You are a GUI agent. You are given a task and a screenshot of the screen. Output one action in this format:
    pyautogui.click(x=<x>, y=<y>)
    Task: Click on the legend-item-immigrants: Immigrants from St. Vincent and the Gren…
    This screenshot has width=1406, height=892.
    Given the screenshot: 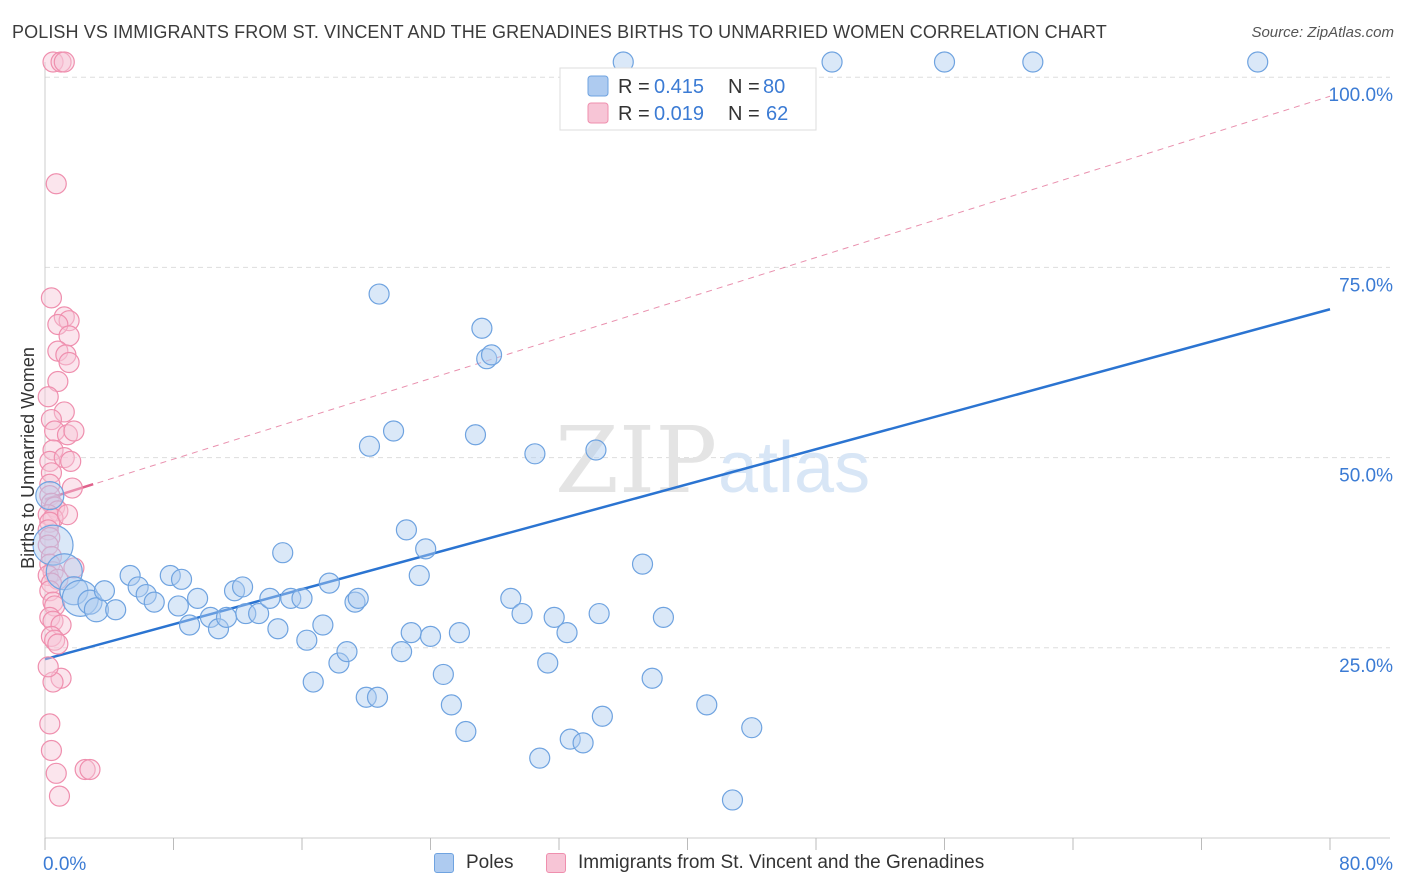 What is the action you would take?
    pyautogui.click(x=765, y=863)
    